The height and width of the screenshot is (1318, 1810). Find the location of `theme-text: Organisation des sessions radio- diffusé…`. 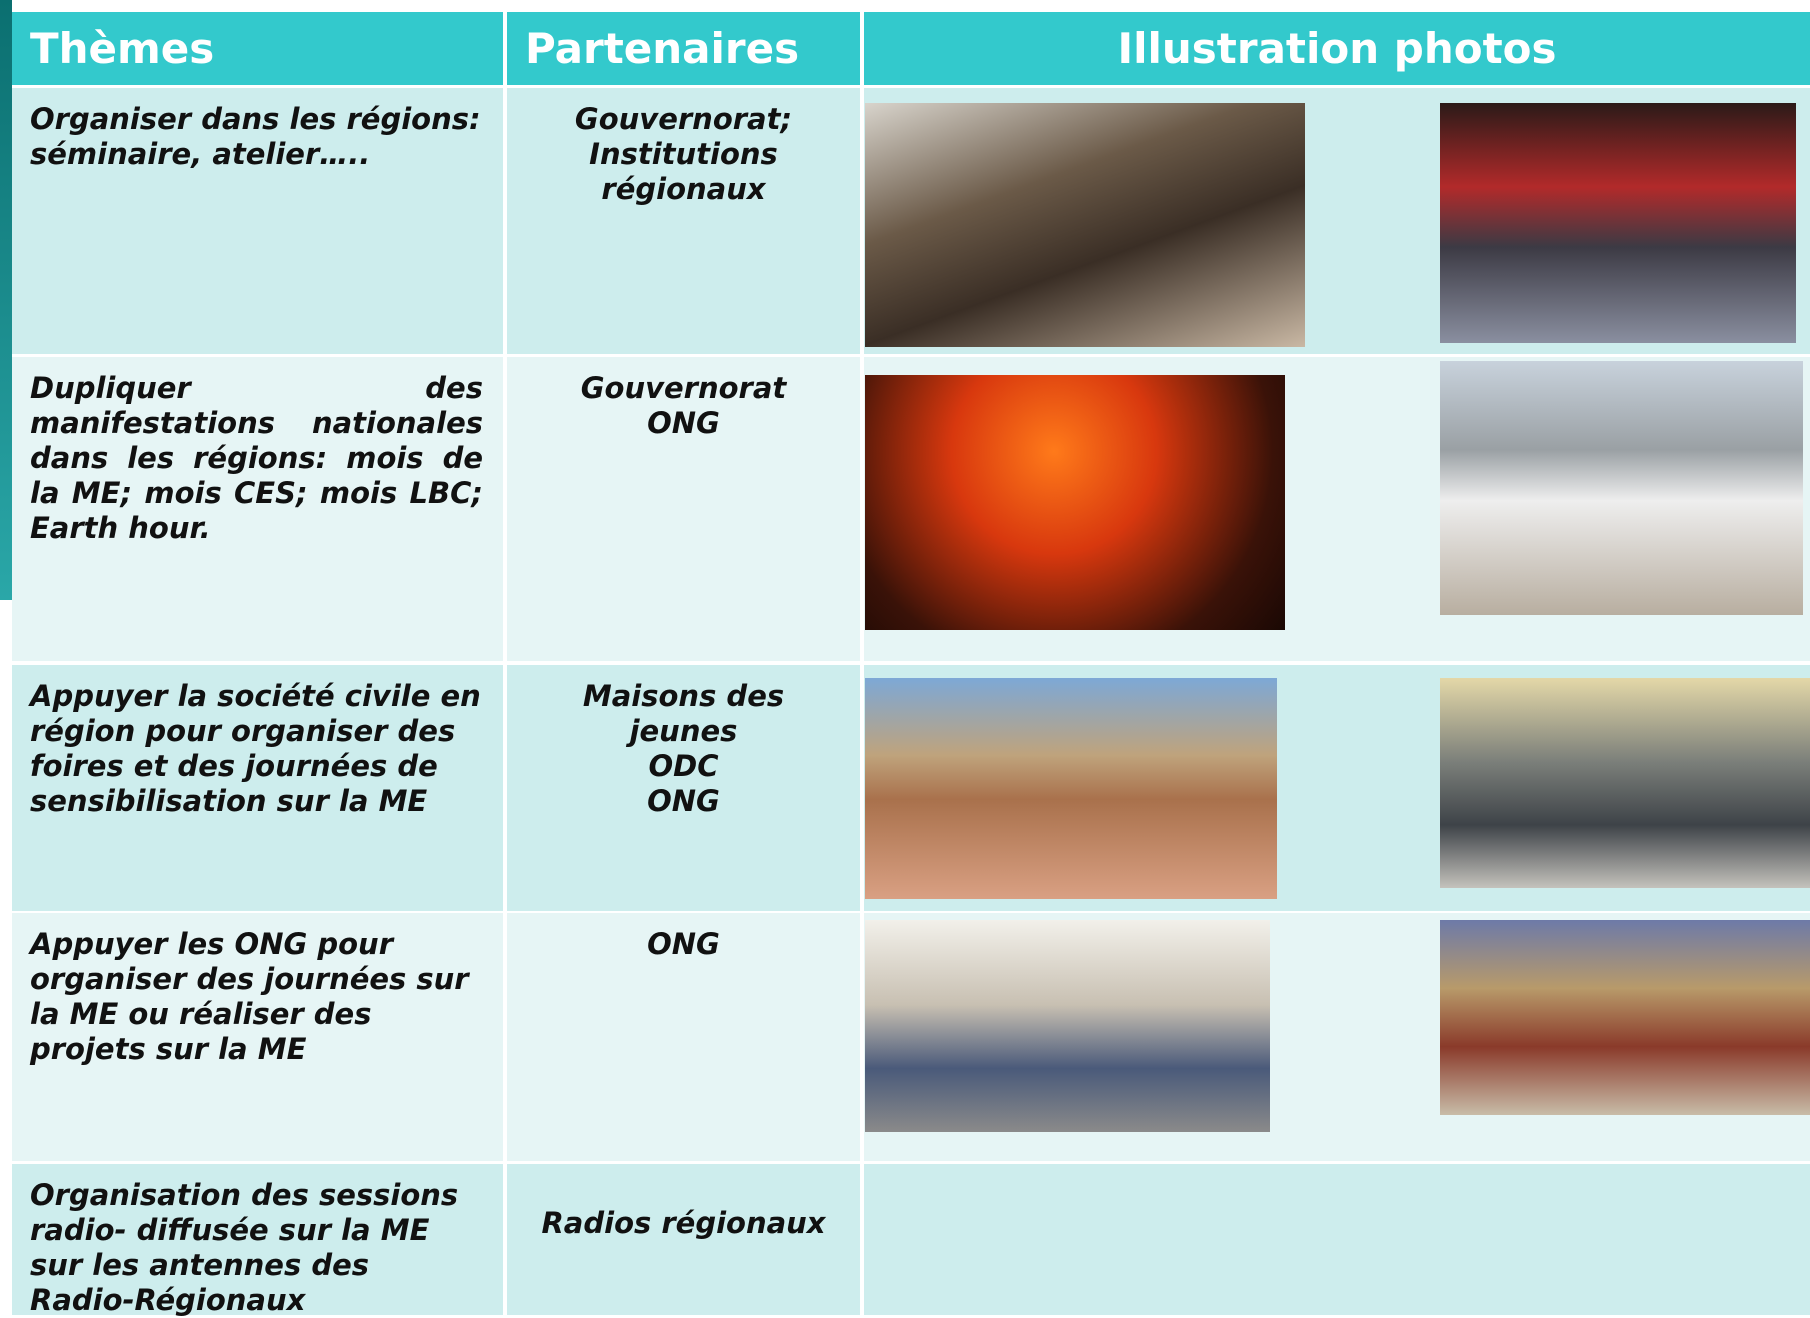

theme-text: Organisation des sessions radio- diffusé… is located at coordinates (244, 1247).